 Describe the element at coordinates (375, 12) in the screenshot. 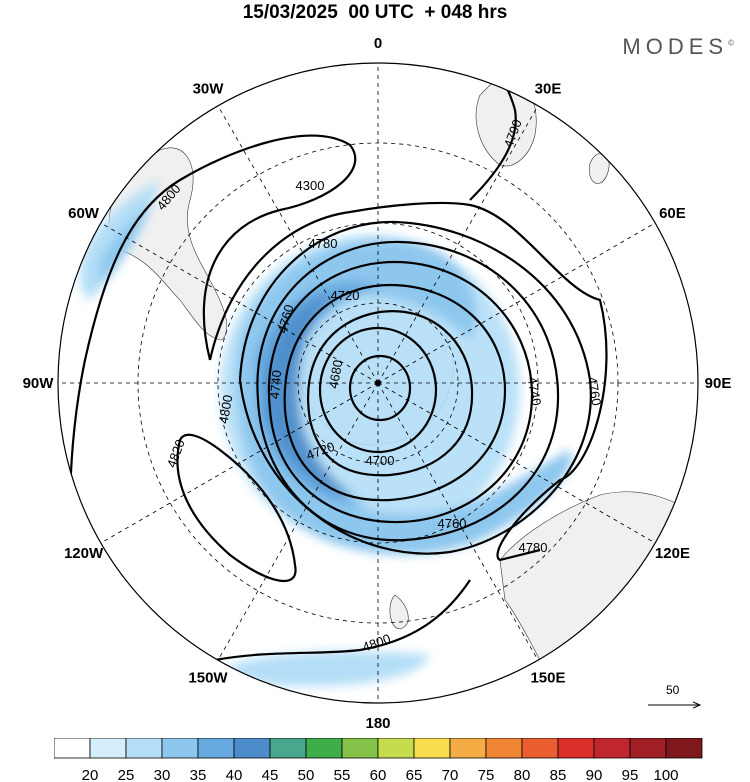

I see `map-title: 15/03/2025 00 UTC + 048 hrs` at that location.